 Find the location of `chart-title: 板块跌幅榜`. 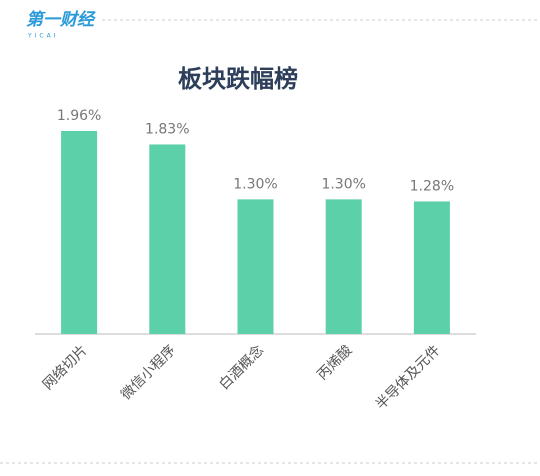

chart-title: 板块跌幅榜 is located at coordinates (238, 79).